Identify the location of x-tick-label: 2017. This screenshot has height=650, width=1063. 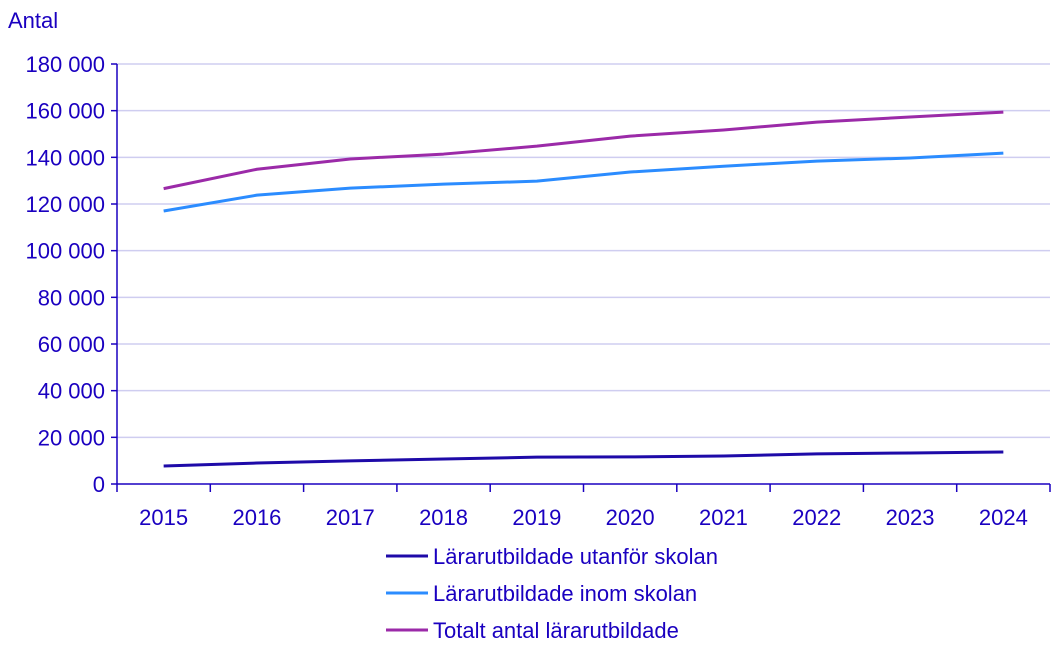
(350, 517).